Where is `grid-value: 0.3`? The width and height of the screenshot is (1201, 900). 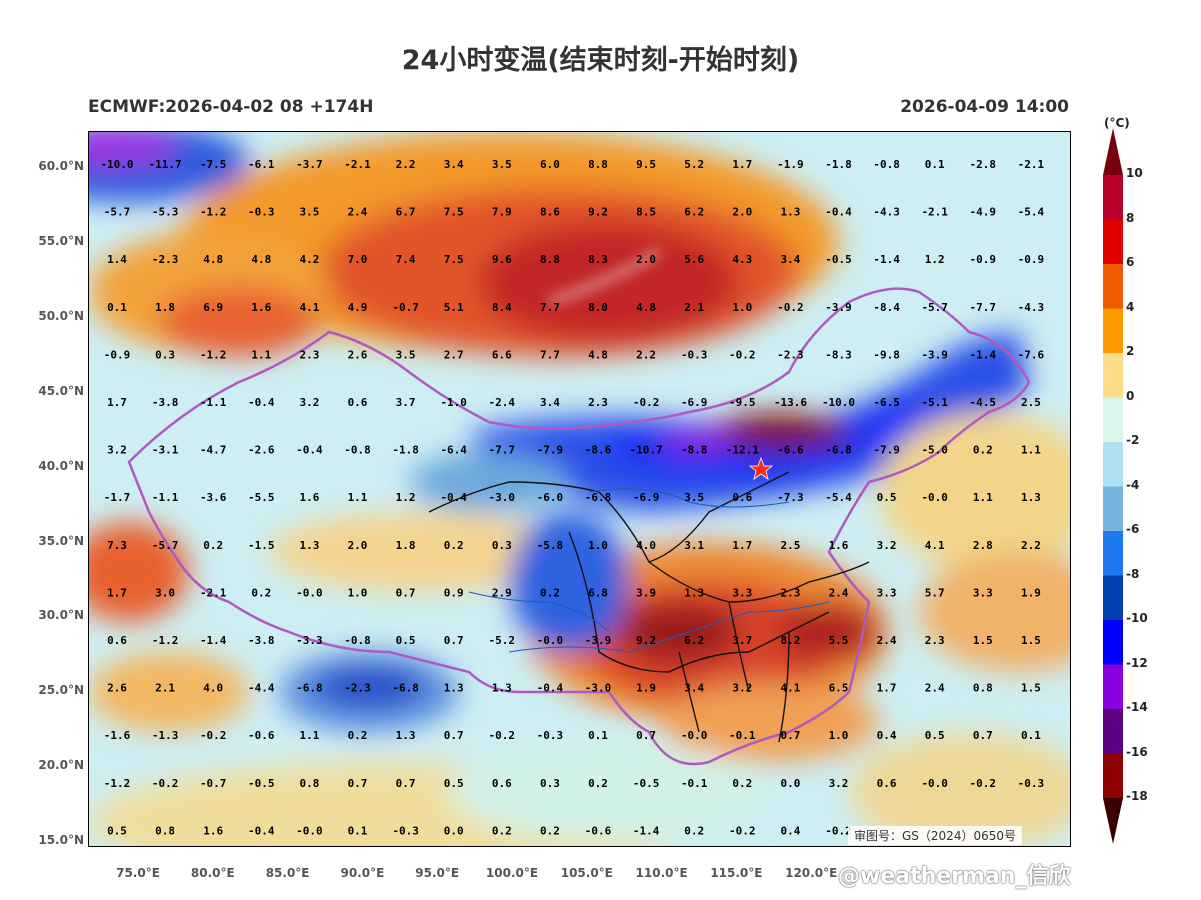
grid-value: 0.3 is located at coordinates (502, 545).